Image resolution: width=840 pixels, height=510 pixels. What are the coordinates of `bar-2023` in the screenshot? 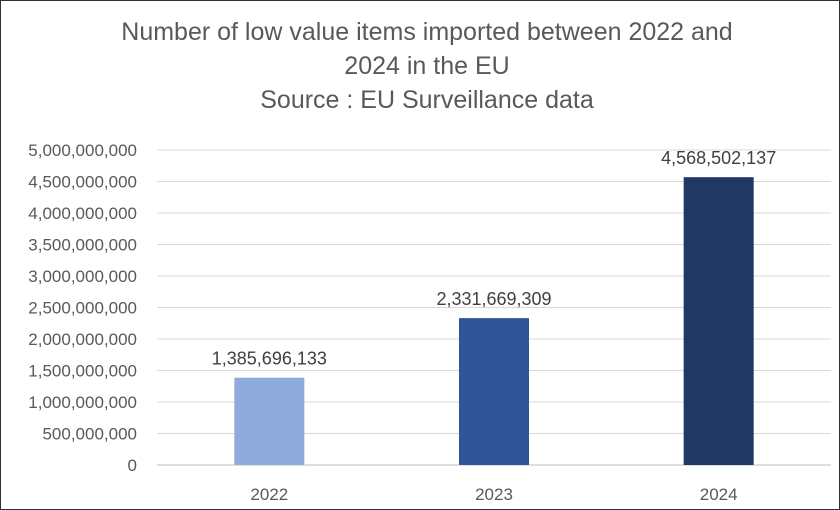 It's located at (494, 391).